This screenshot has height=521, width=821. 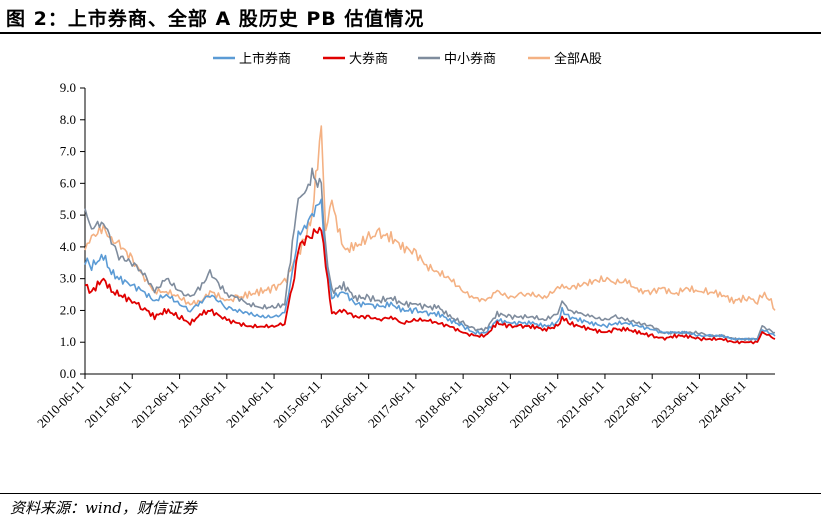 What do you see at coordinates (68, 246) in the screenshot?
I see `y-tick-label: 4.0` at bounding box center [68, 246].